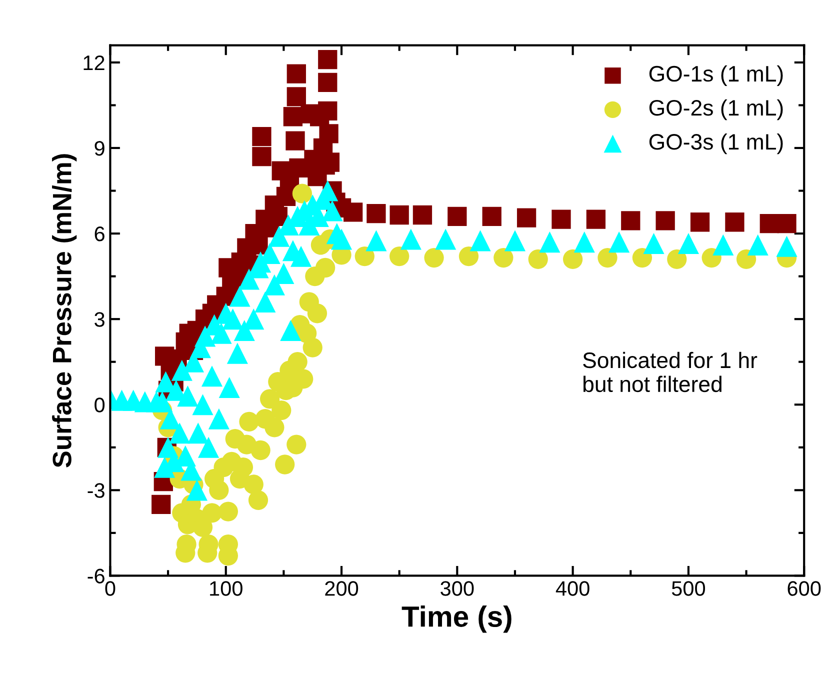 The height and width of the screenshot is (687, 835). I want to click on y-tick-label: 0, so click(99, 405).